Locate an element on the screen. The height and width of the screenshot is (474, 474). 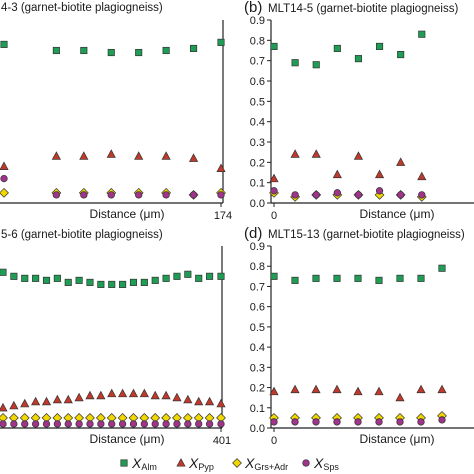
legend-marker-sps is located at coordinates (306, 463).